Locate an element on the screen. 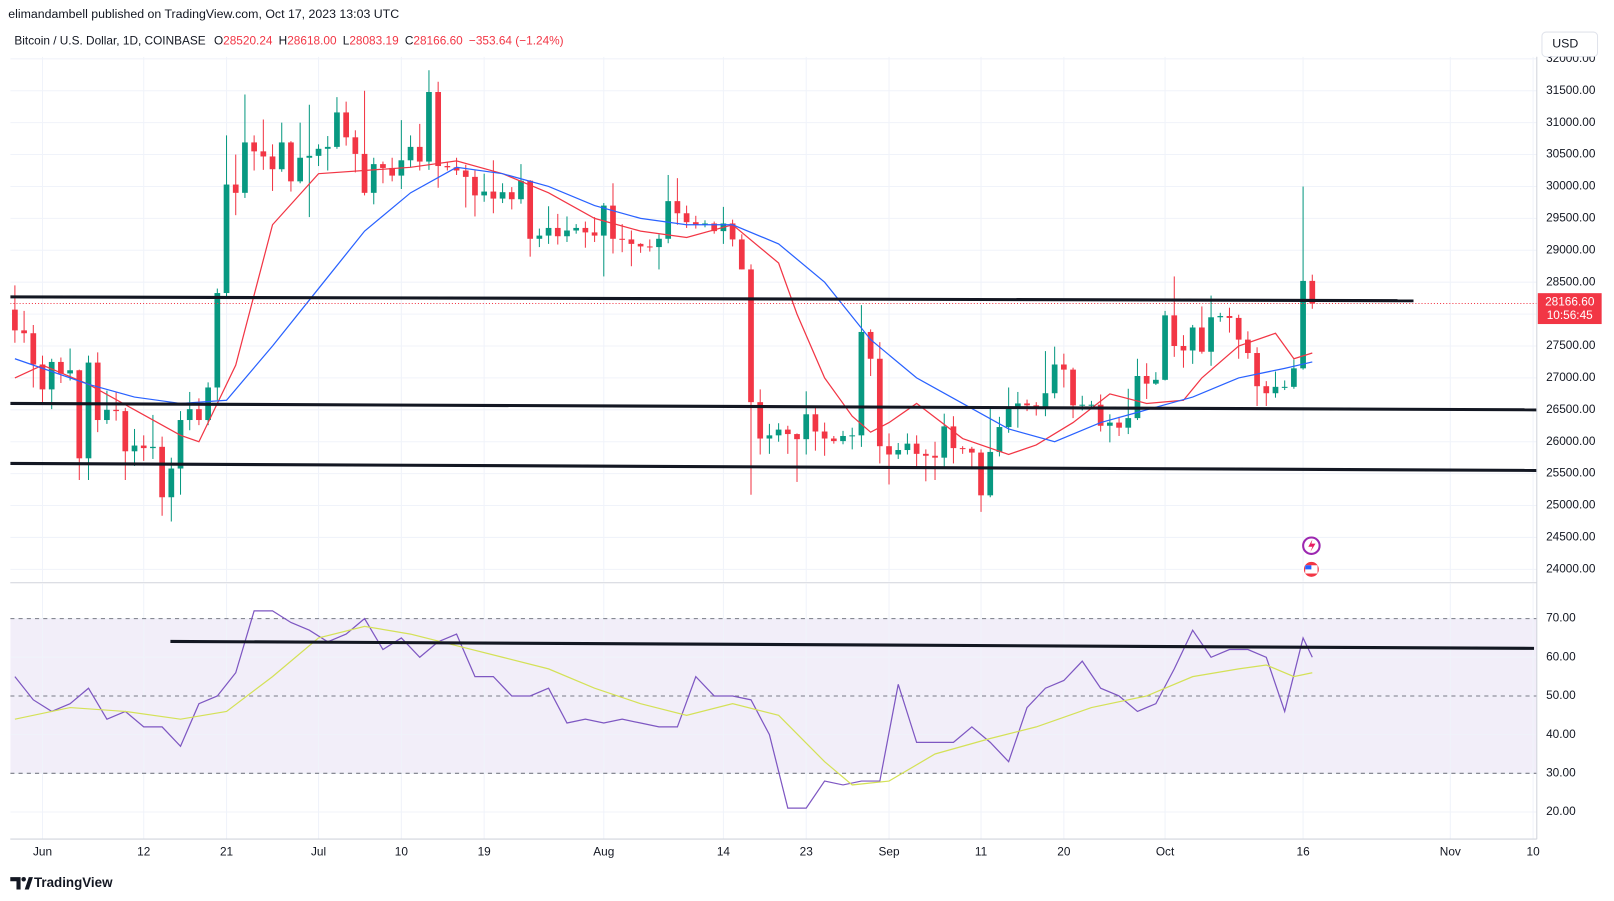 This screenshot has height=901, width=1614. x-tick-label: 16 is located at coordinates (1303, 852).